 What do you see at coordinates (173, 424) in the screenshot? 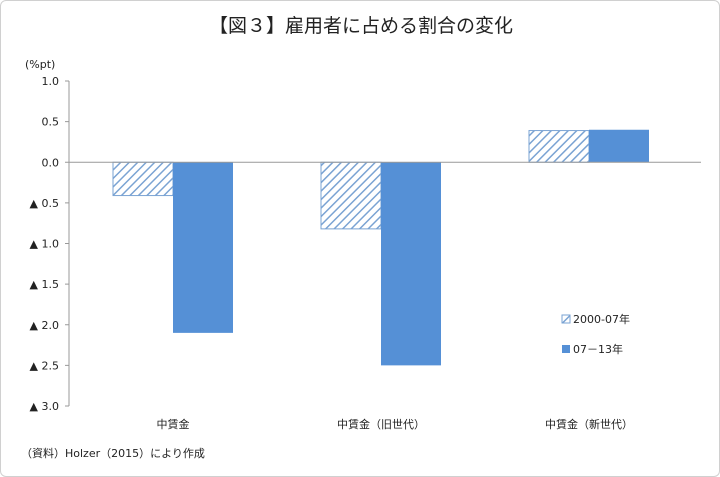
I see `x-tick-label: 中賃金` at bounding box center [173, 424].